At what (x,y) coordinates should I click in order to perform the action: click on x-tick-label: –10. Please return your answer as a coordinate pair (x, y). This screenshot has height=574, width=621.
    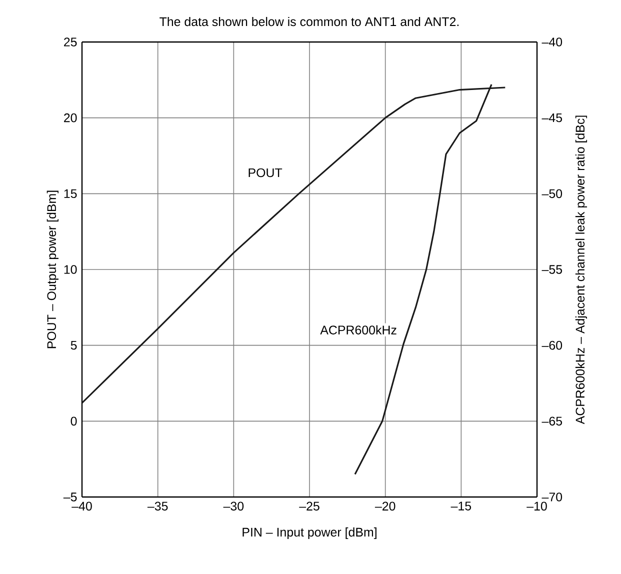
    Looking at the image, I should click on (536, 506).